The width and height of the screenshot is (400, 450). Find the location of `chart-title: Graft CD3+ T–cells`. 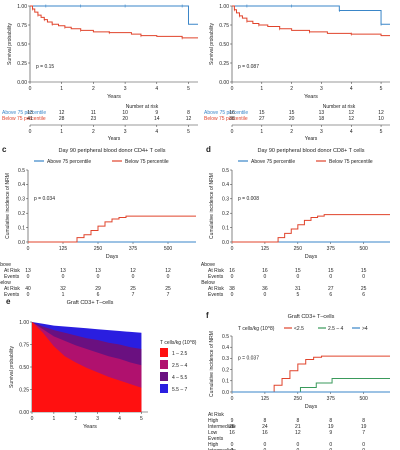

chart-title: Graft CD3+ T–cells is located at coordinates (90, 303).